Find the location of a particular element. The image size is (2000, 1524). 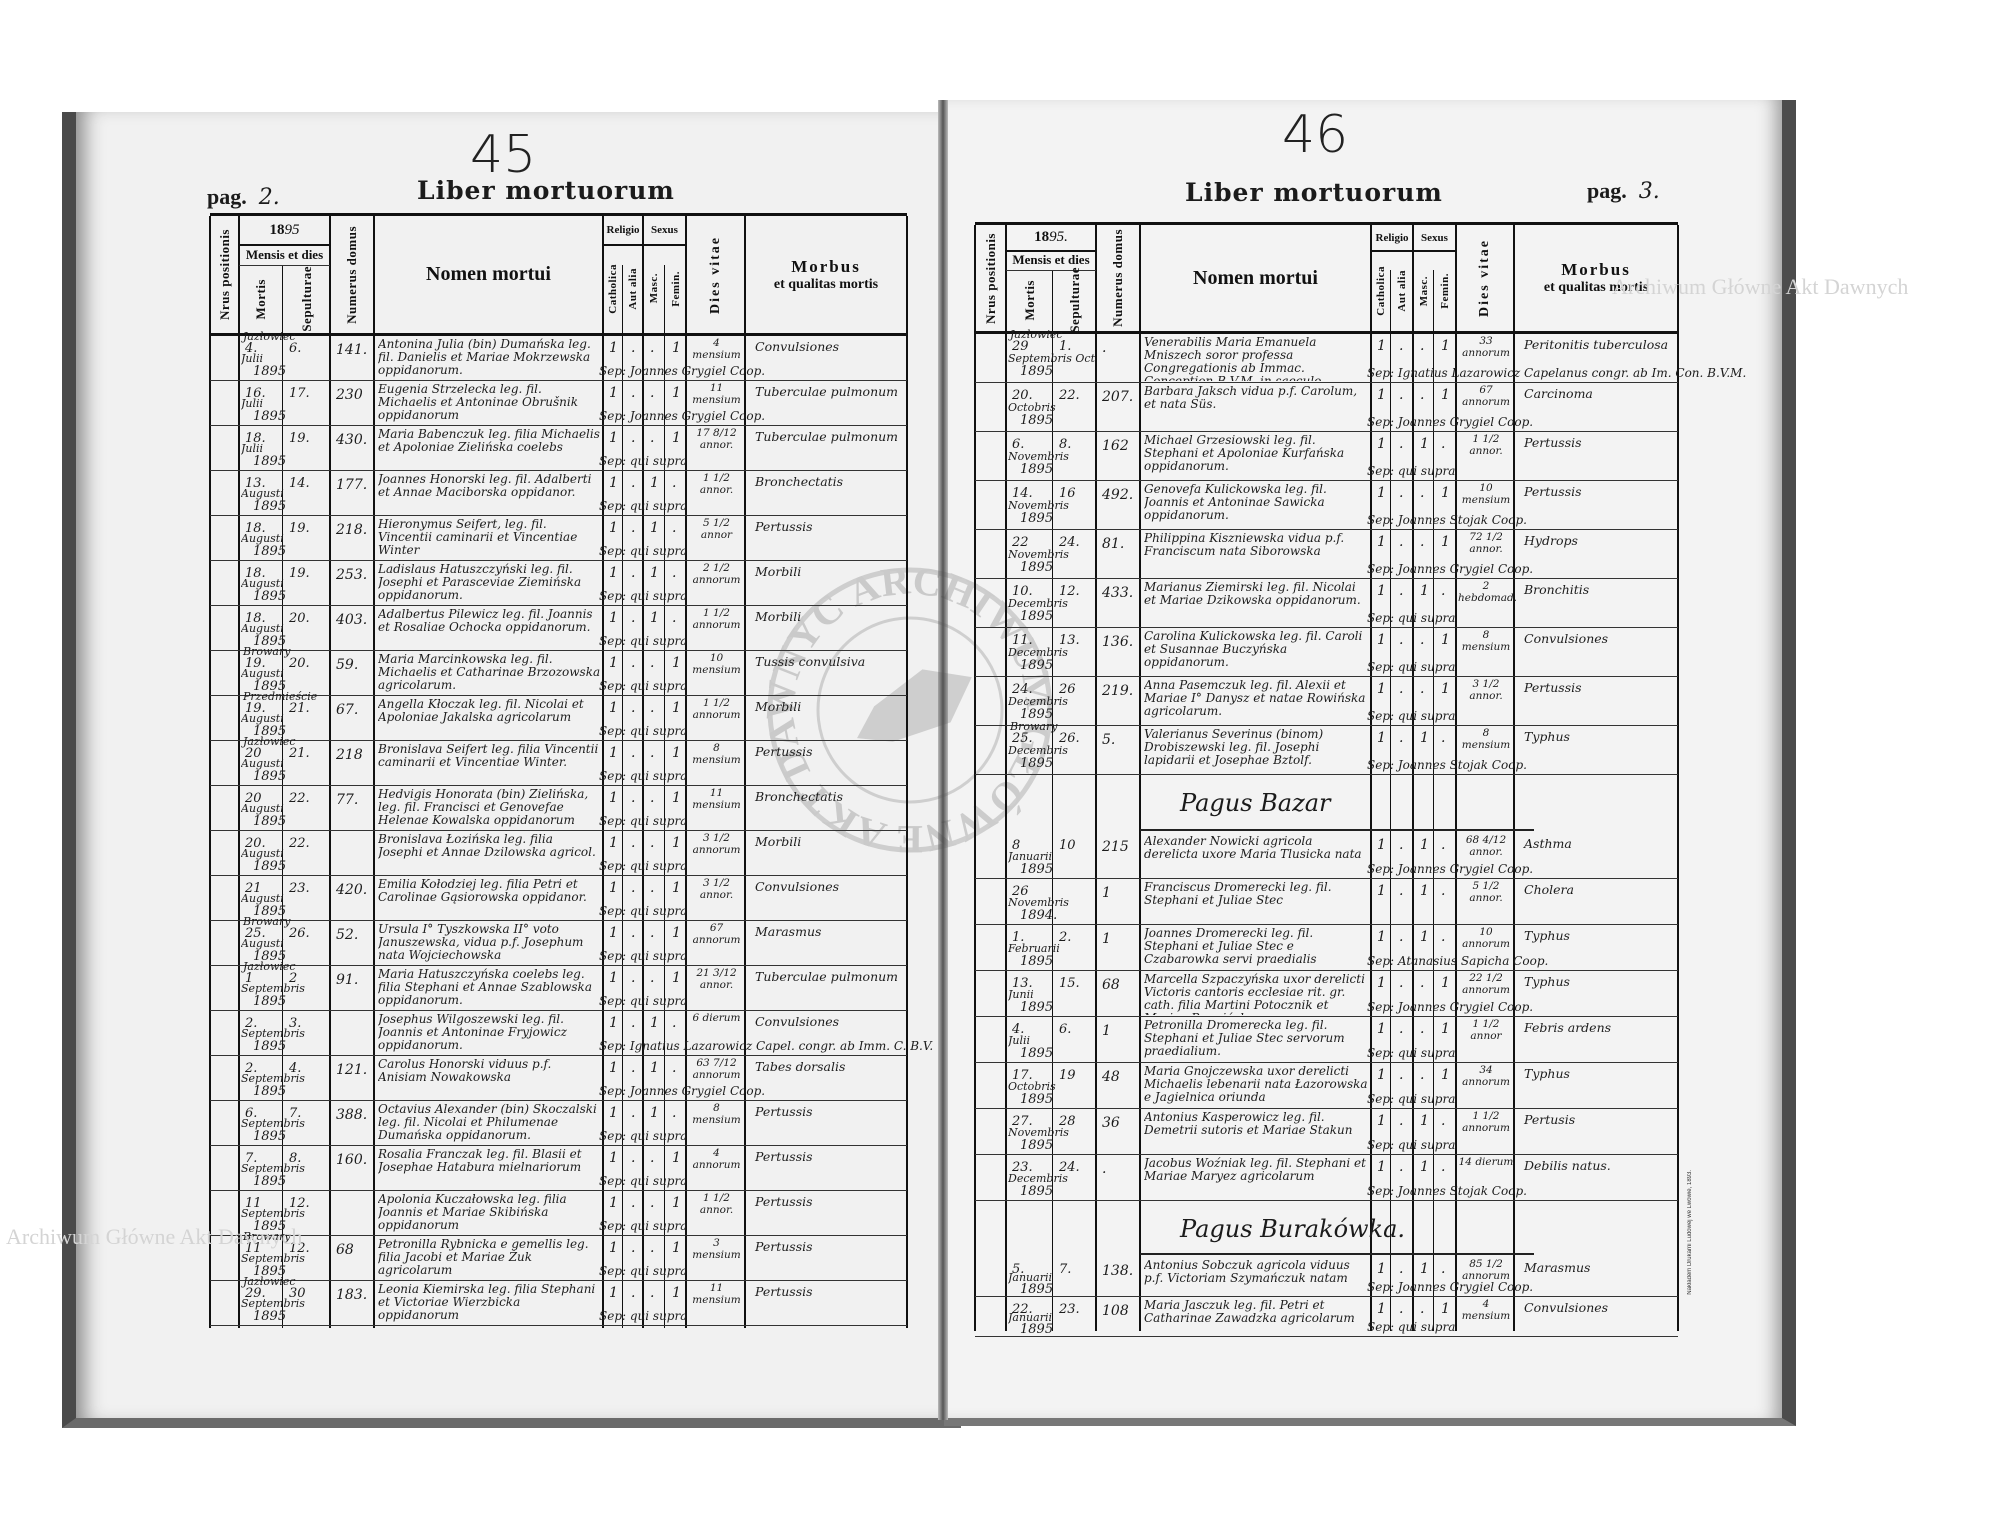

place: Jazłowiec is located at coordinates (1036, 334).